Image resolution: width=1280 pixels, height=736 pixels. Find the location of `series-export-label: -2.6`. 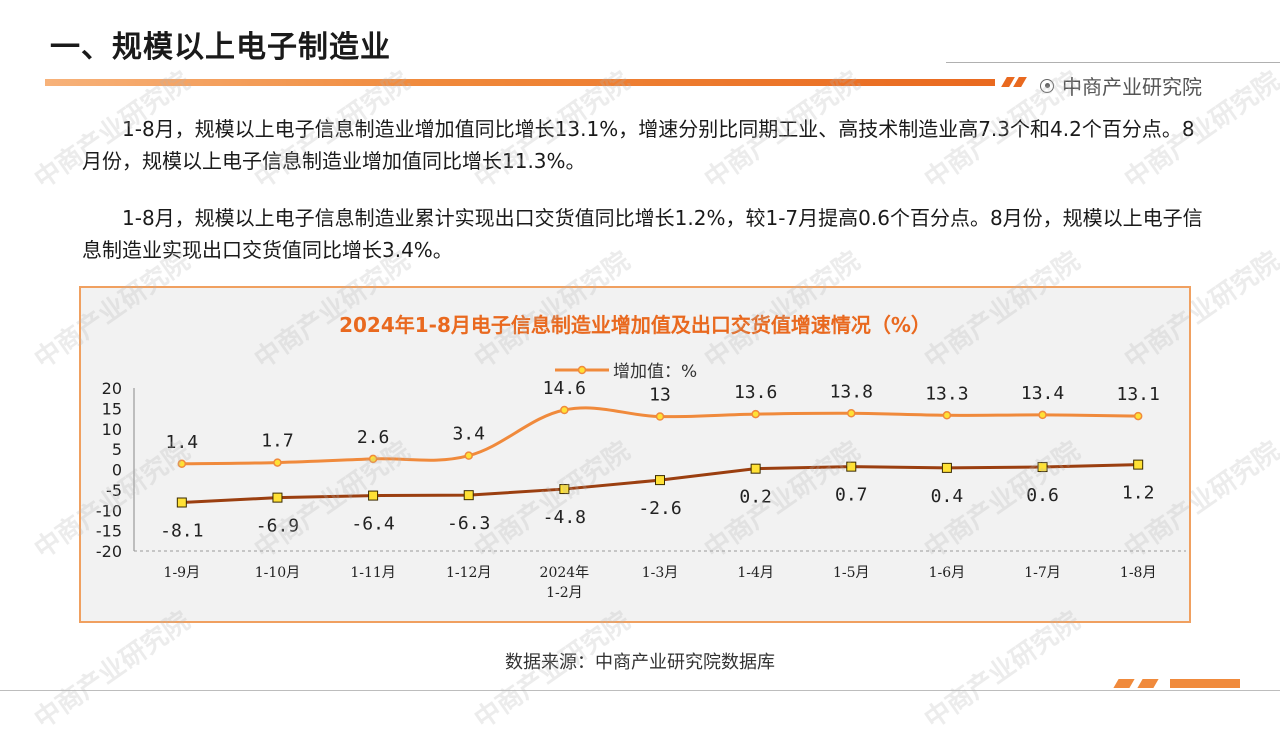

series-export-label: -2.6 is located at coordinates (659, 508).